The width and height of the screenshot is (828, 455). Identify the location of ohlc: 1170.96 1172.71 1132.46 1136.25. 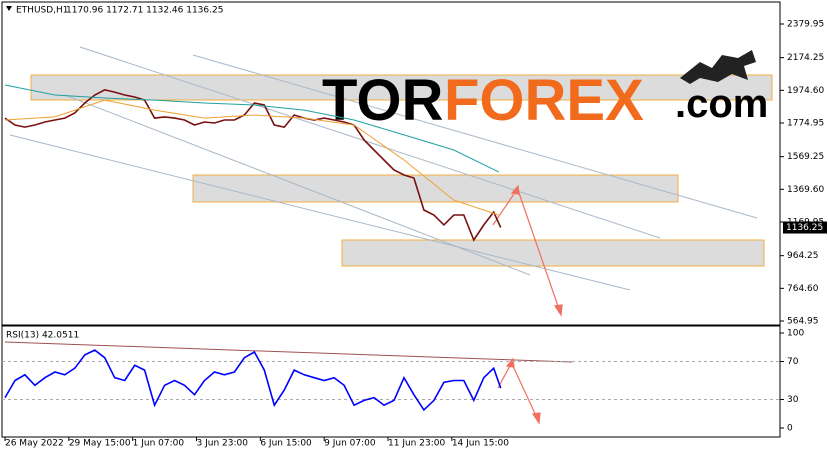
(144, 11).